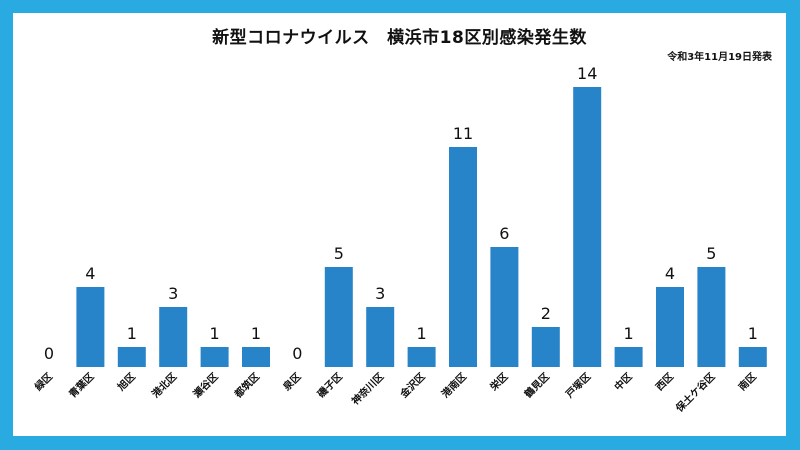 The width and height of the screenshot is (800, 450). I want to click on category-label-9: 金沢区, so click(412, 385).